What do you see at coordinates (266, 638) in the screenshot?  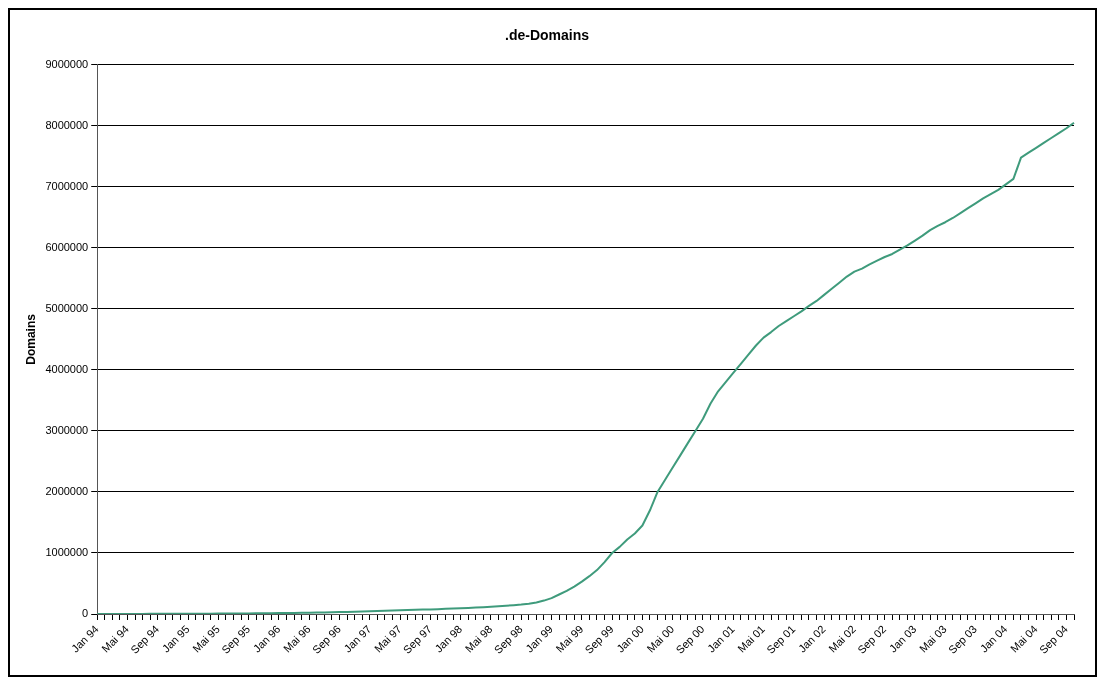 I see `x-tick-label: Jan 96` at bounding box center [266, 638].